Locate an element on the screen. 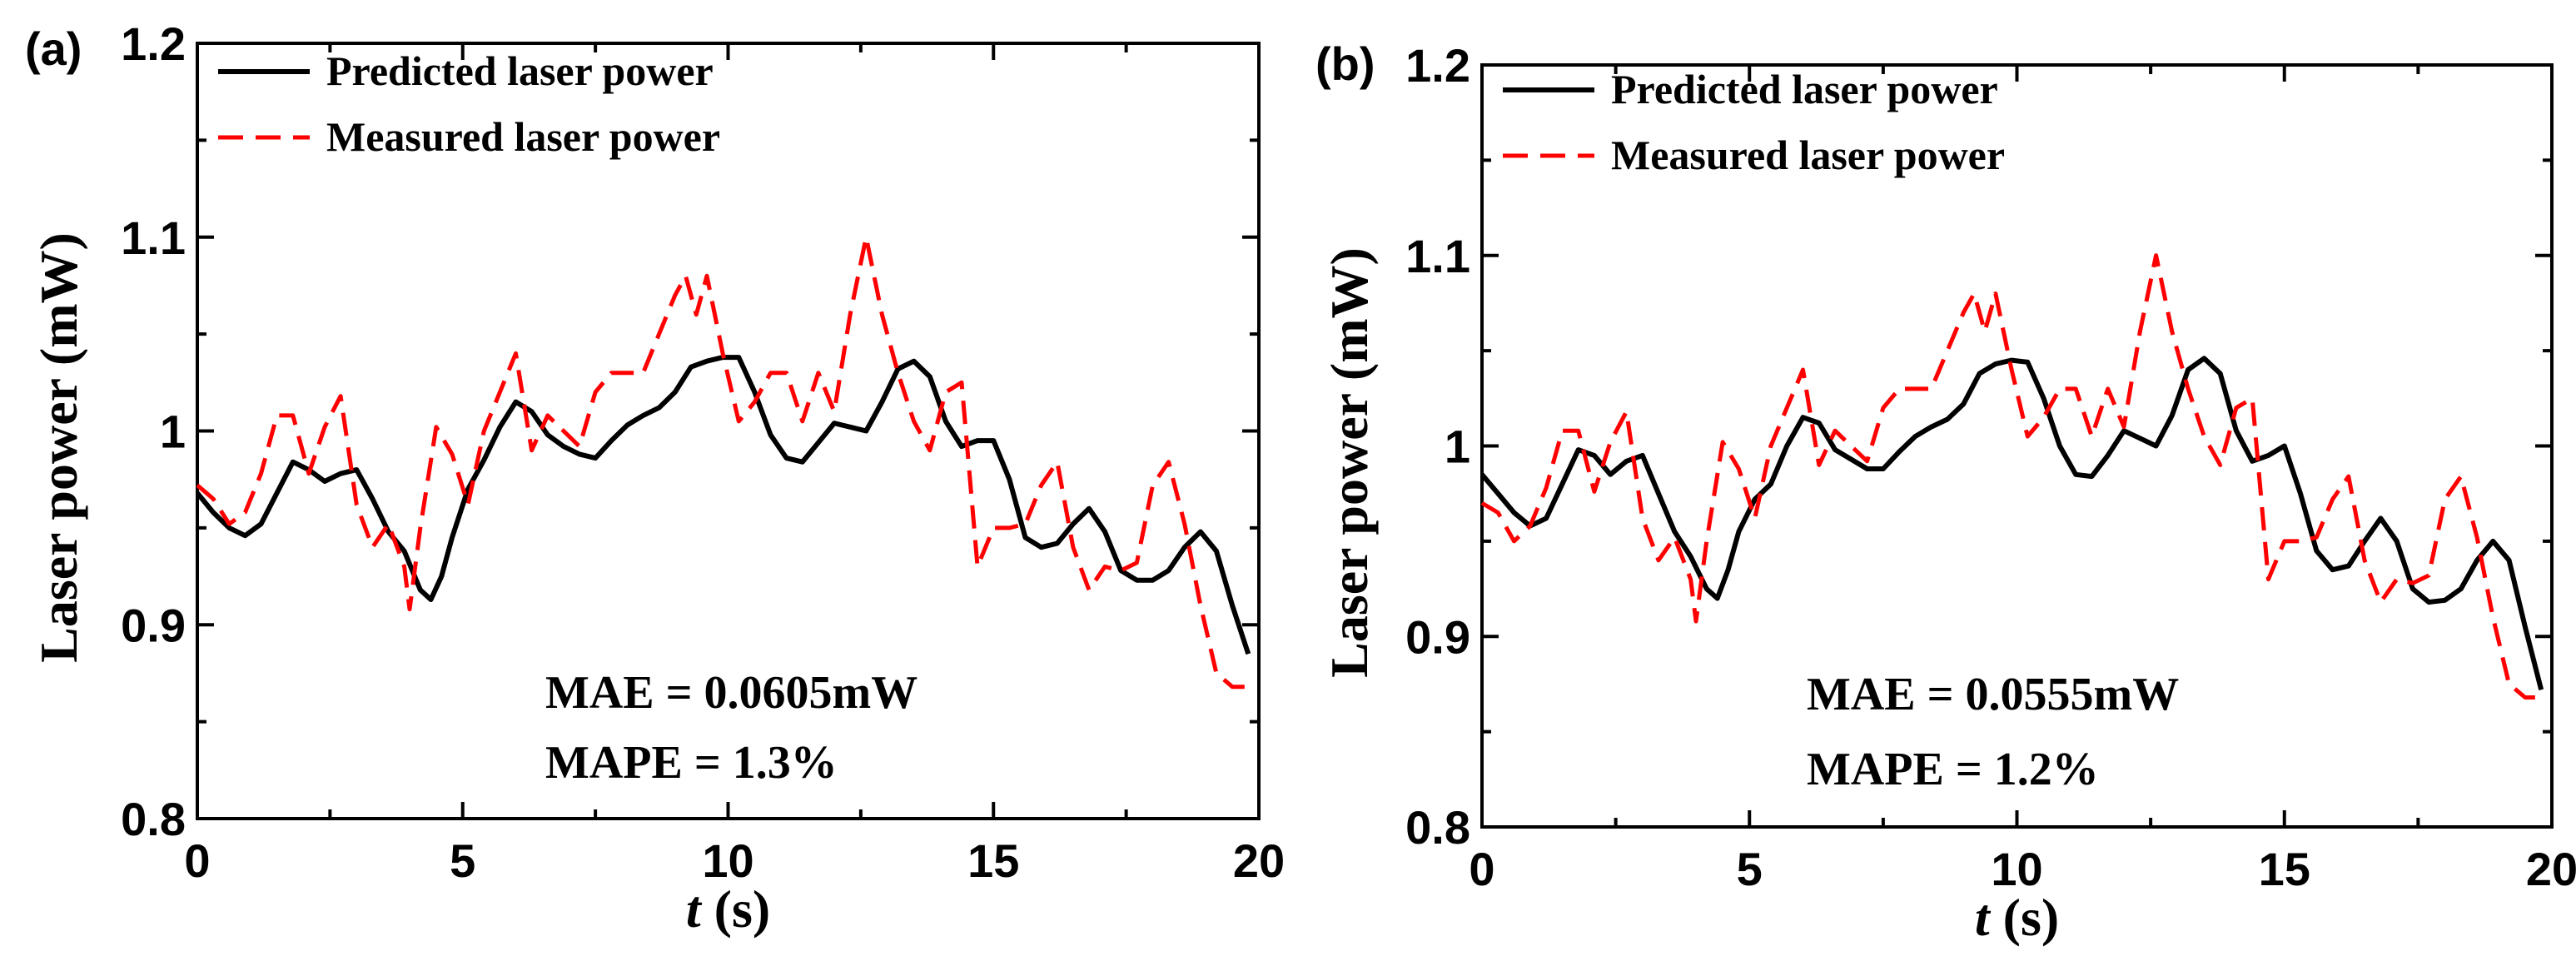 The image size is (2576, 971). mape-annotation: MAPE = 1.3% is located at coordinates (691, 763).